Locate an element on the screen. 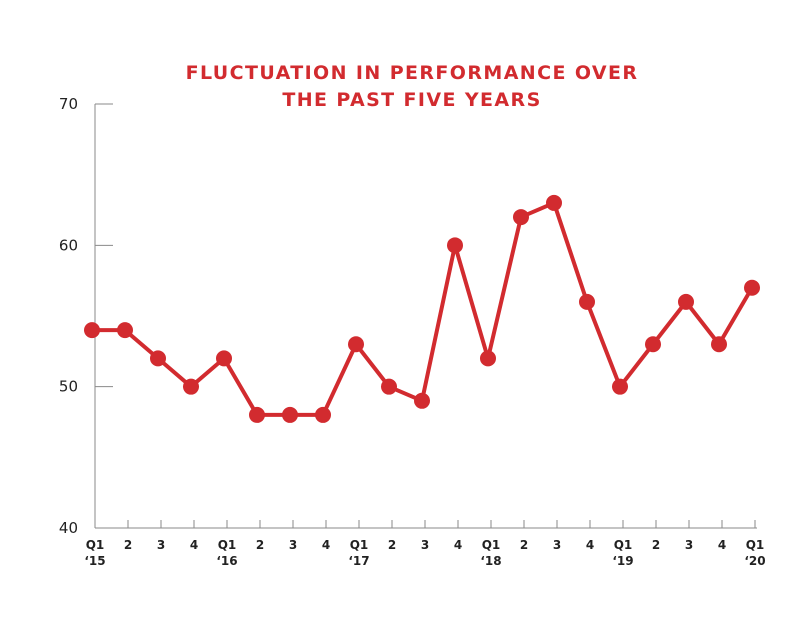 The height and width of the screenshot is (620, 789). x-tick-year-label: ‘16 is located at coordinates (226, 561).